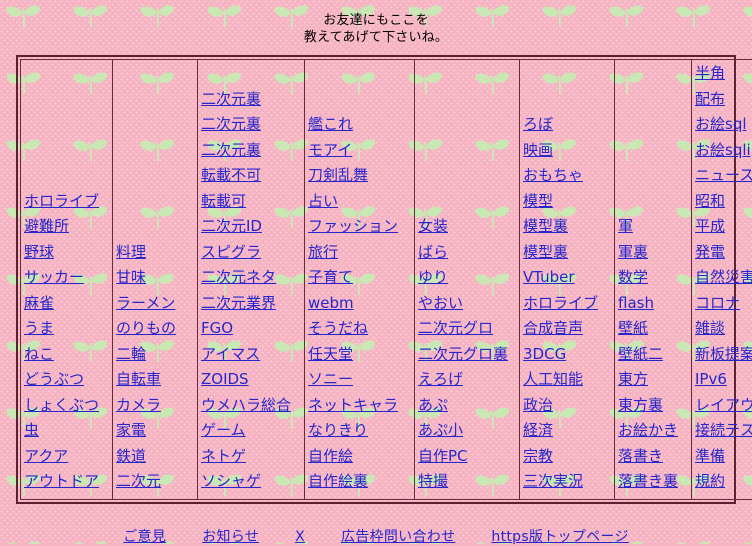 The height and width of the screenshot is (546, 752). Describe the element at coordinates (359, 329) in the screenshot. I see `board-link: そうだね` at that location.